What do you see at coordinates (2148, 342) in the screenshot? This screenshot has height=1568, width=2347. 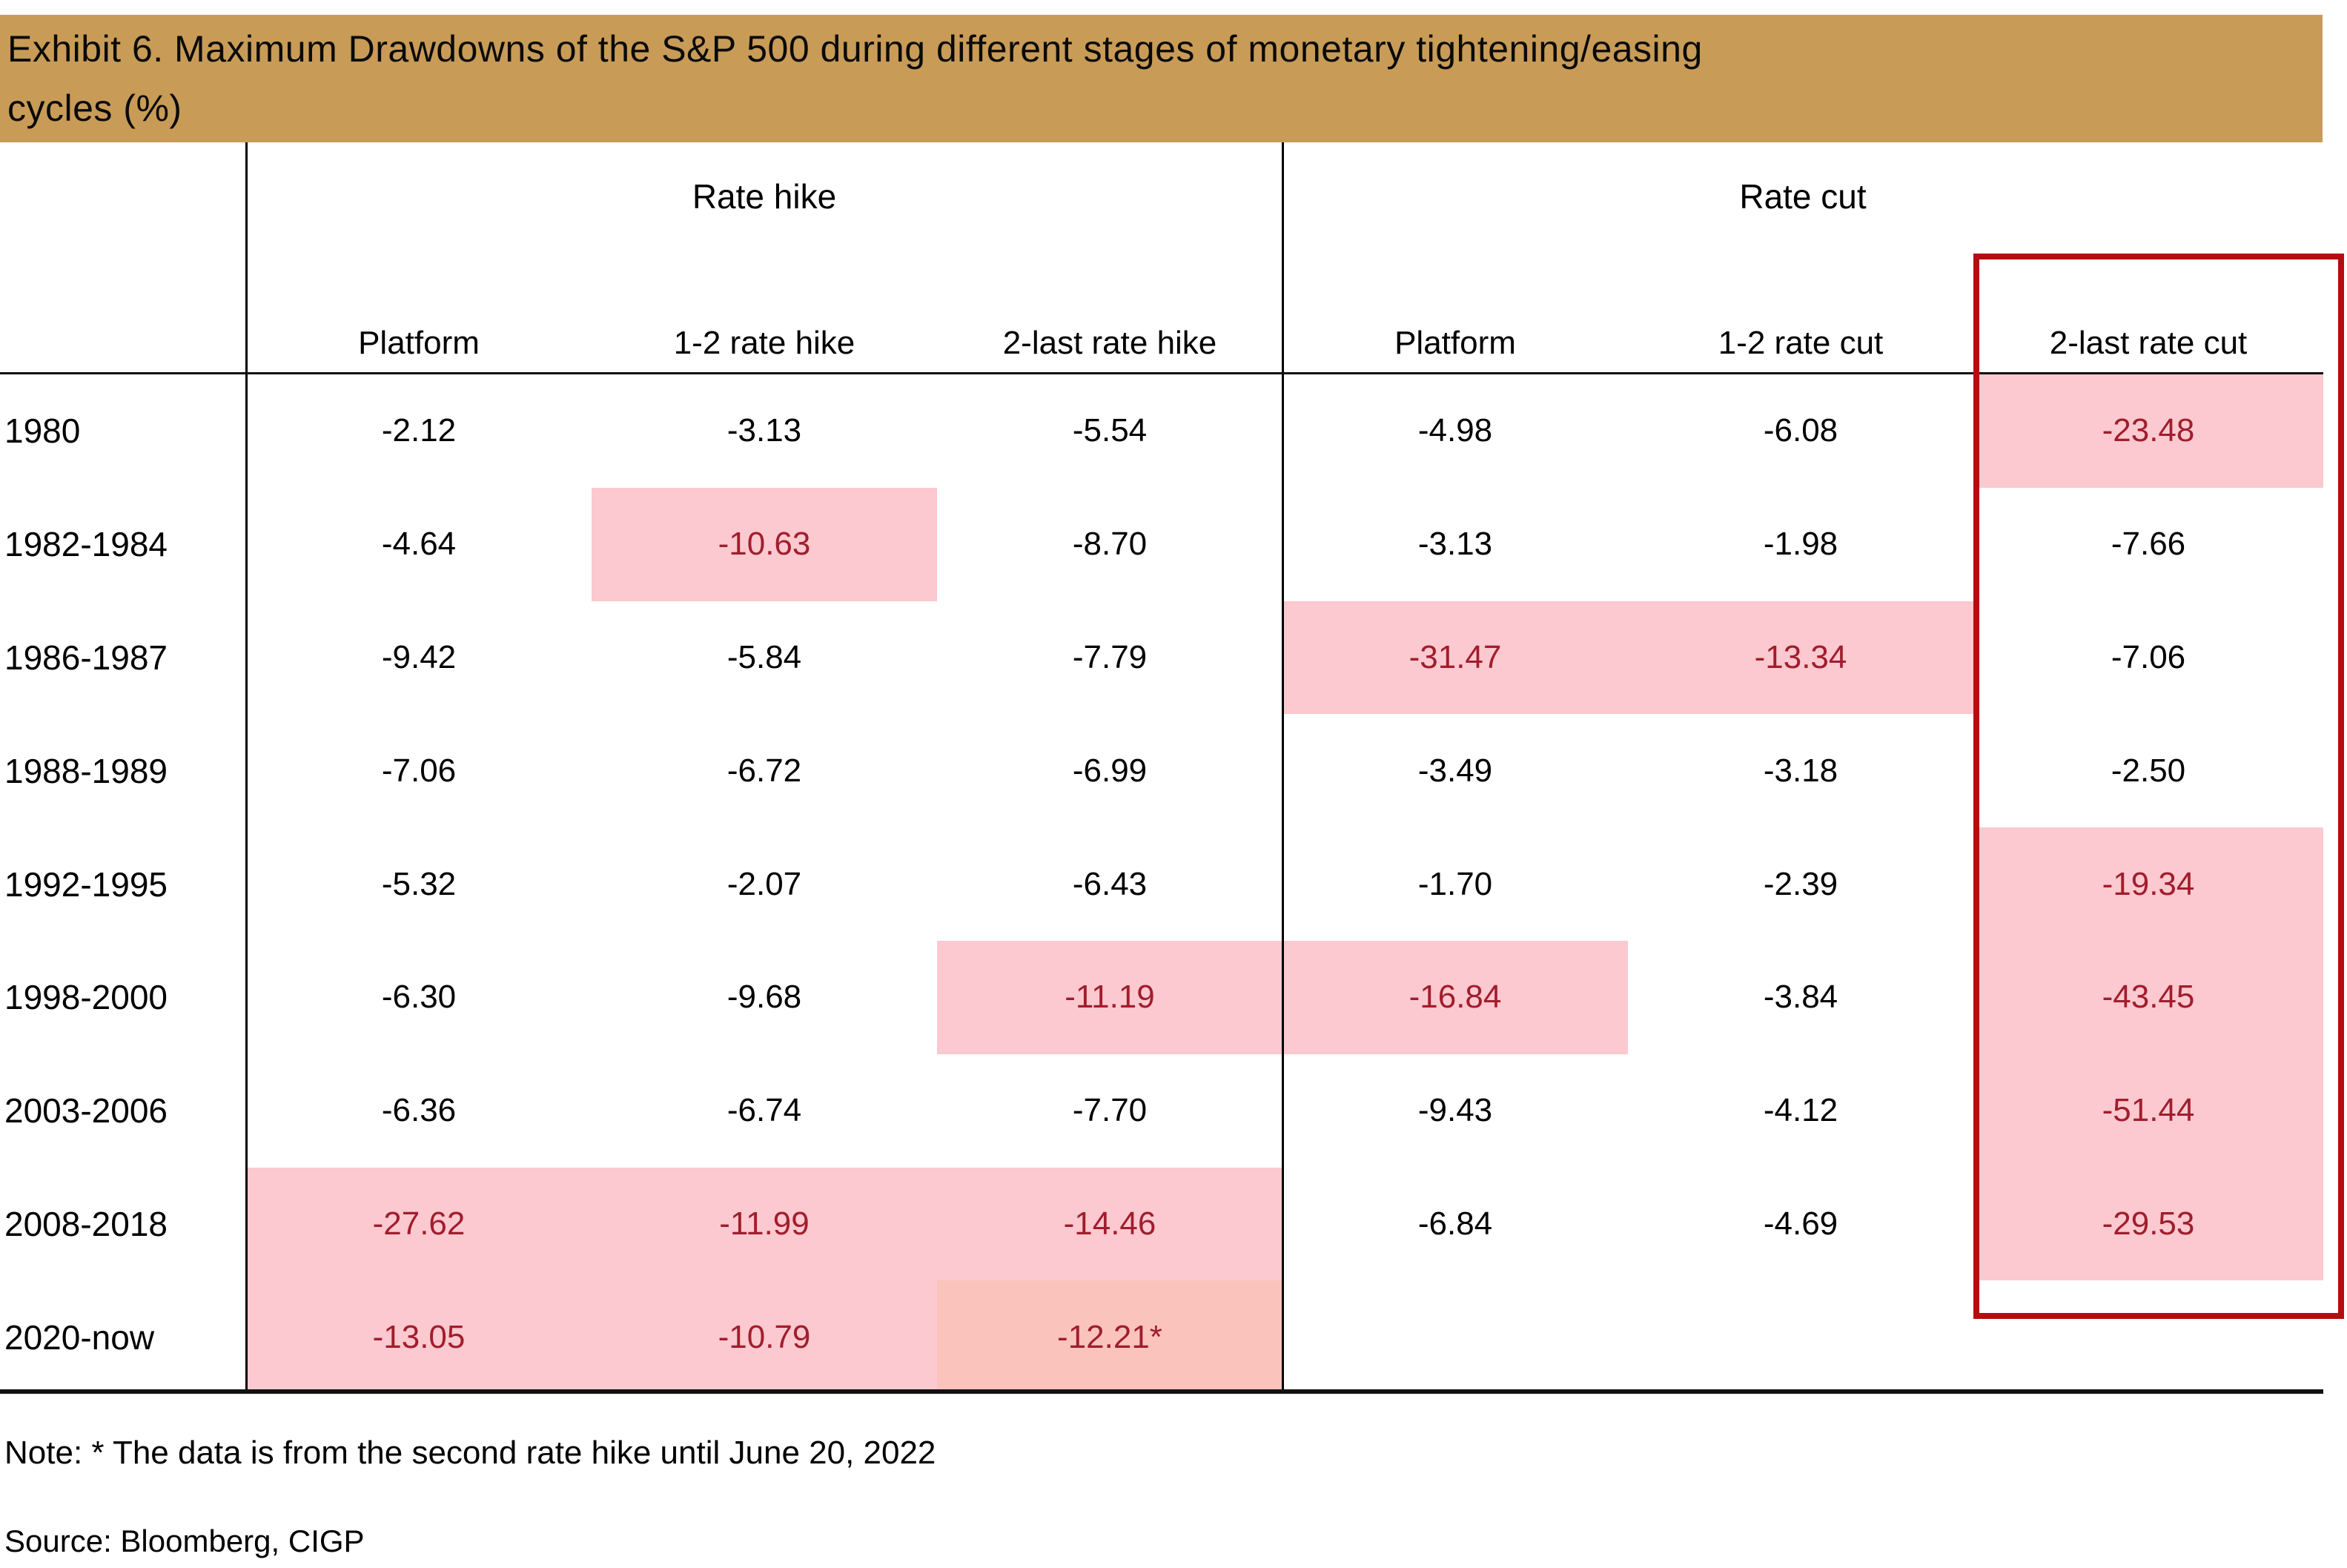 I see `sub-header-2-last-rate-cut: 2-last rate cut` at bounding box center [2148, 342].